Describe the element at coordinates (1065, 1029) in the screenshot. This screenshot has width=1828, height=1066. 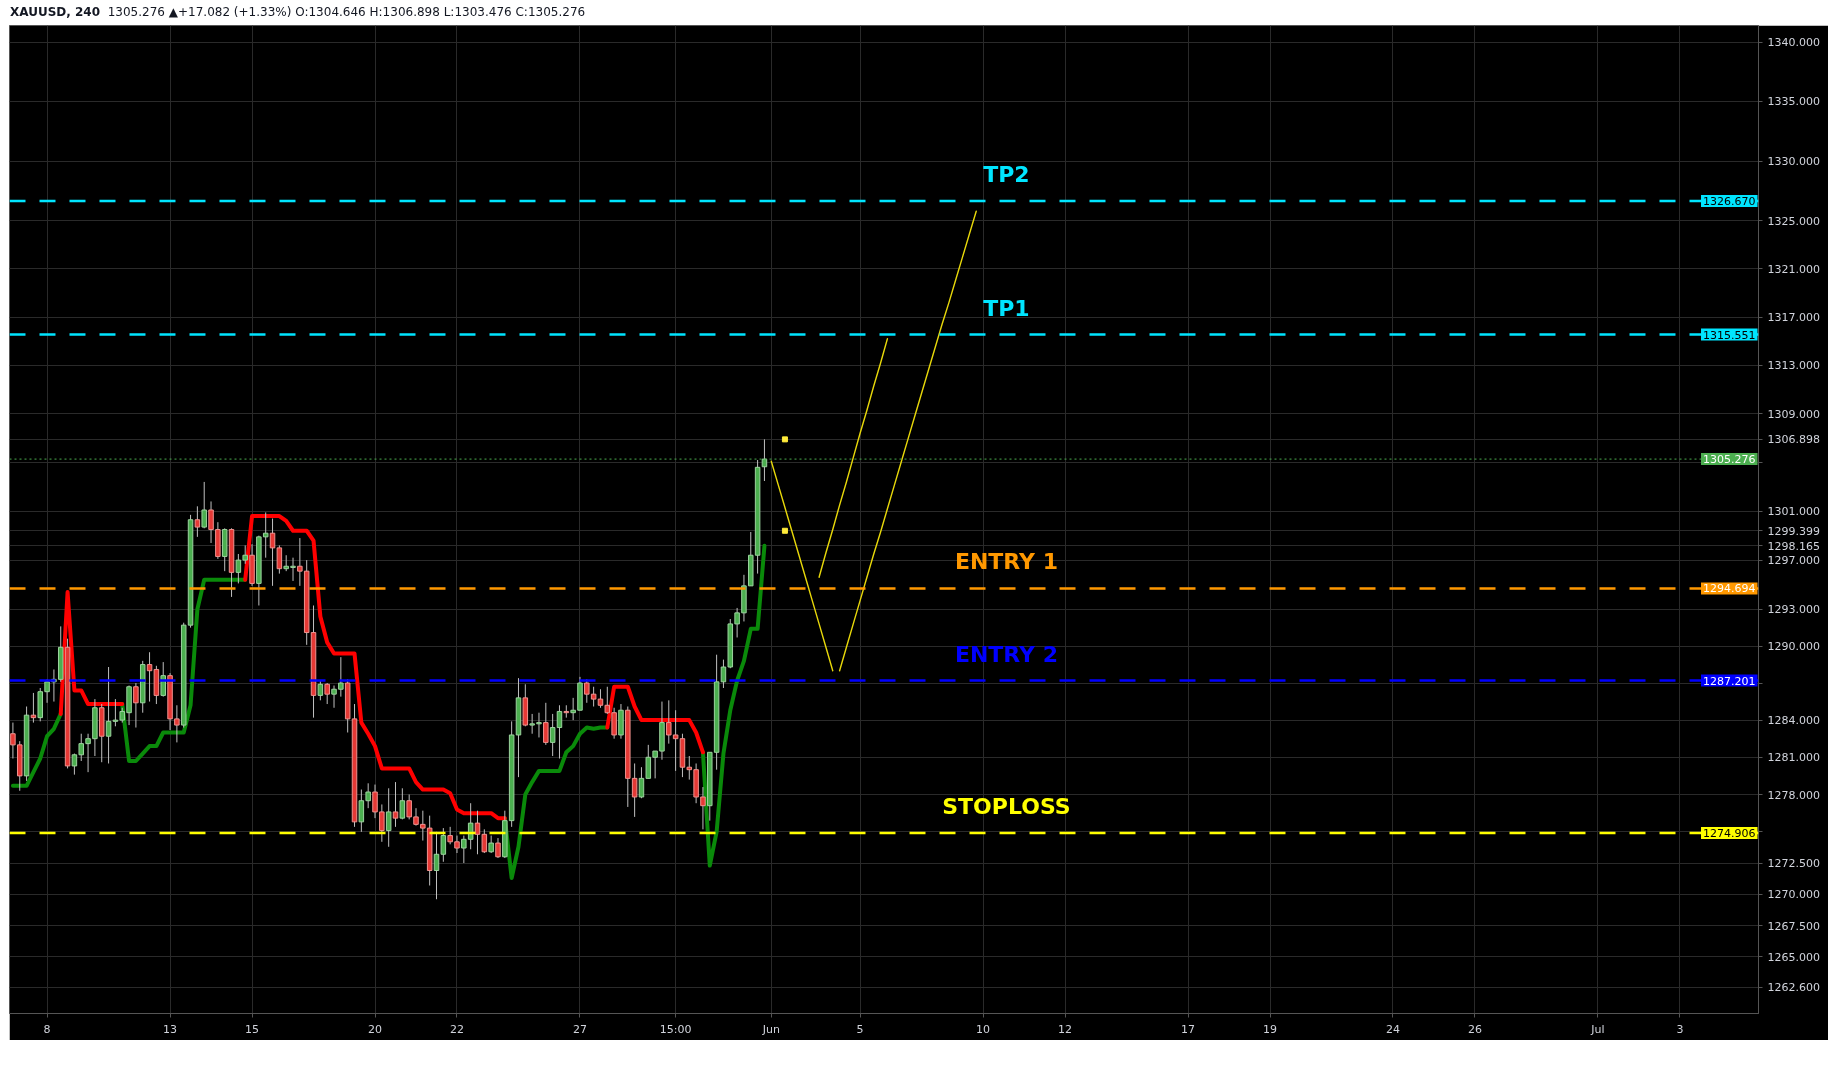
I see `x-tick-label: 12` at that location.